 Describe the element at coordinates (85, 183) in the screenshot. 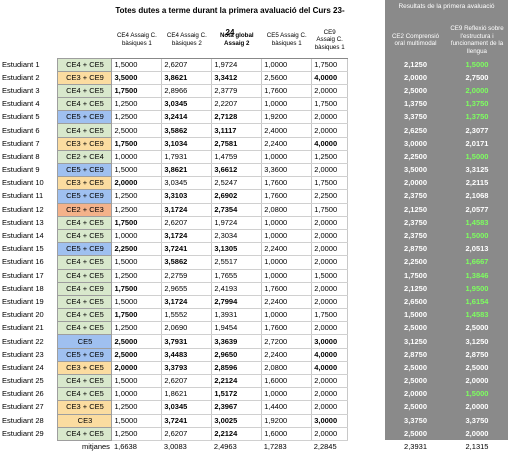

I see `group-badge: CE3 + CE5` at that location.